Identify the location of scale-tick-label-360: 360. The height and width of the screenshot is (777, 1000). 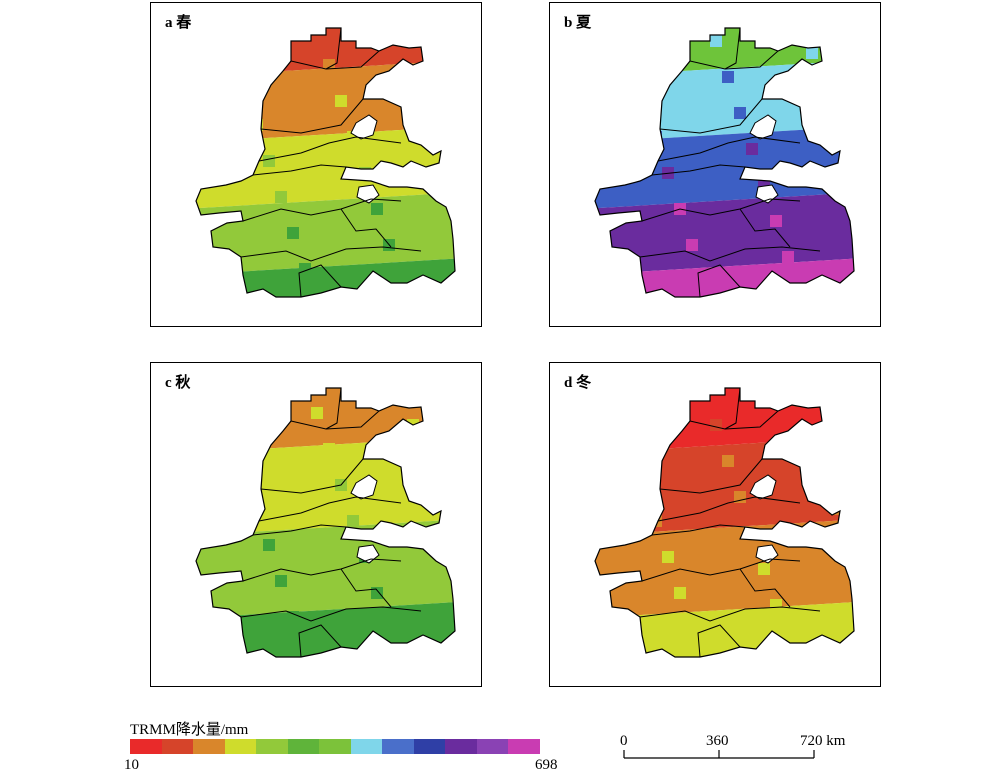
(717, 741).